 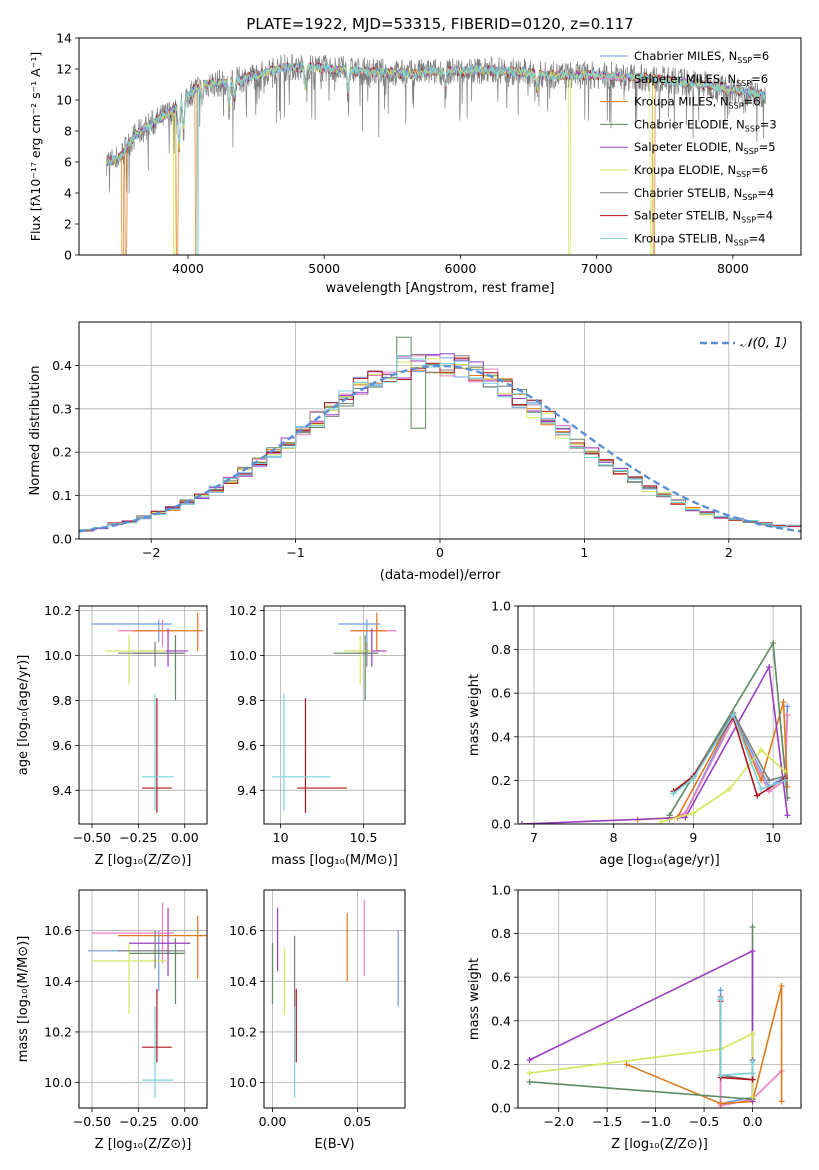 What do you see at coordinates (584, 552) in the screenshot?
I see `x-tick-label: 1` at bounding box center [584, 552].